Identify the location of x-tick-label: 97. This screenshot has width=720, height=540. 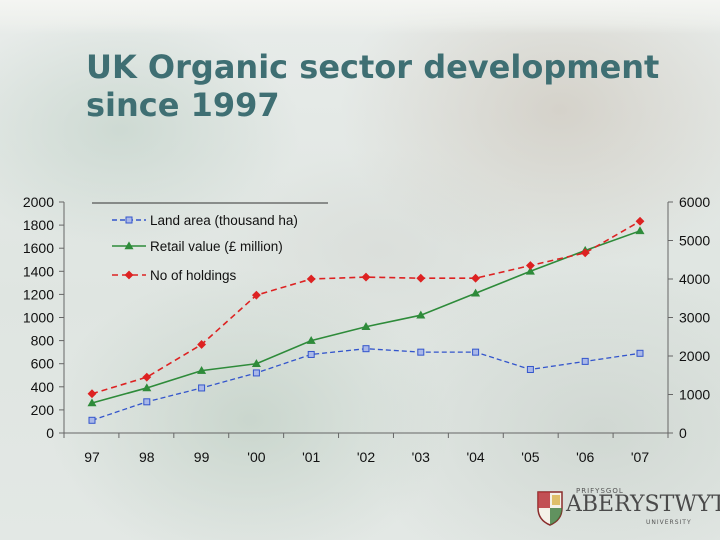
(92, 457).